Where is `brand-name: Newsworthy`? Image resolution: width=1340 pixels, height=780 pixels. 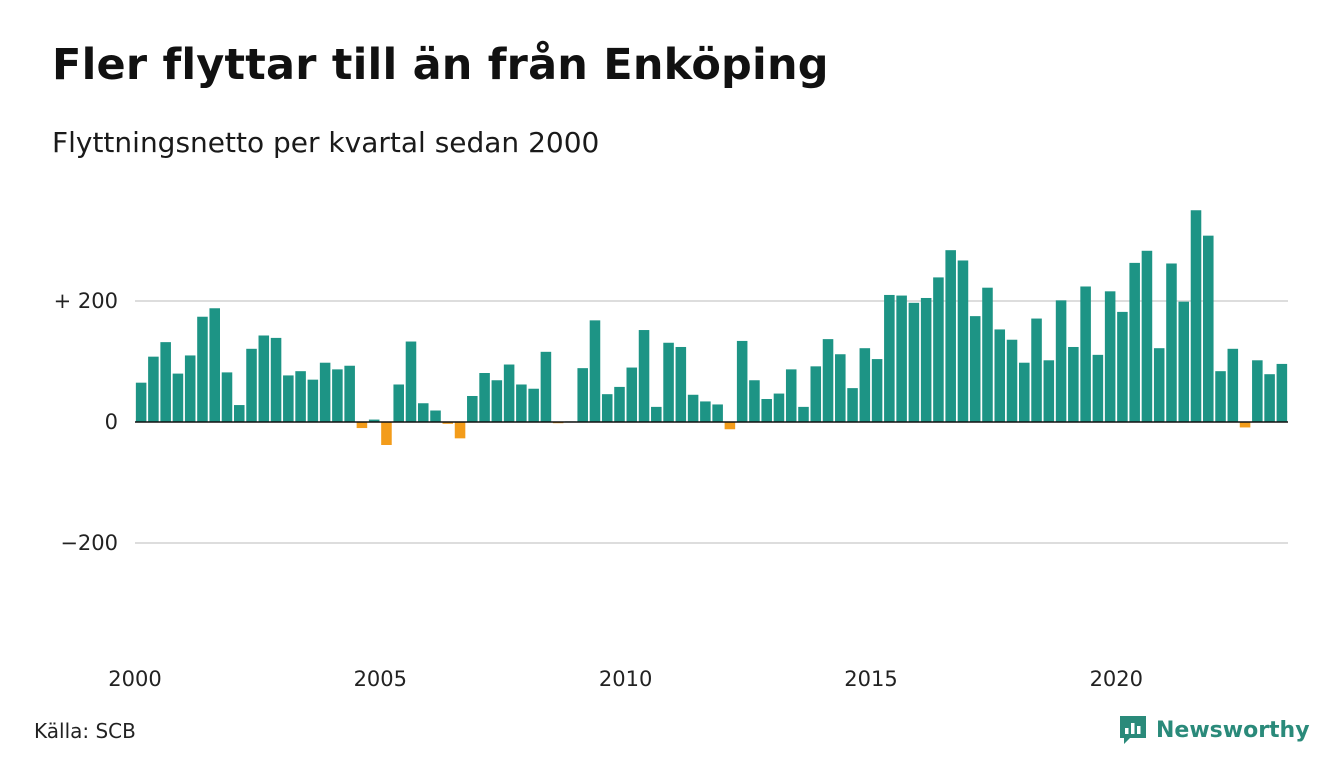
brand-name: Newsworthy is located at coordinates (1233, 730).